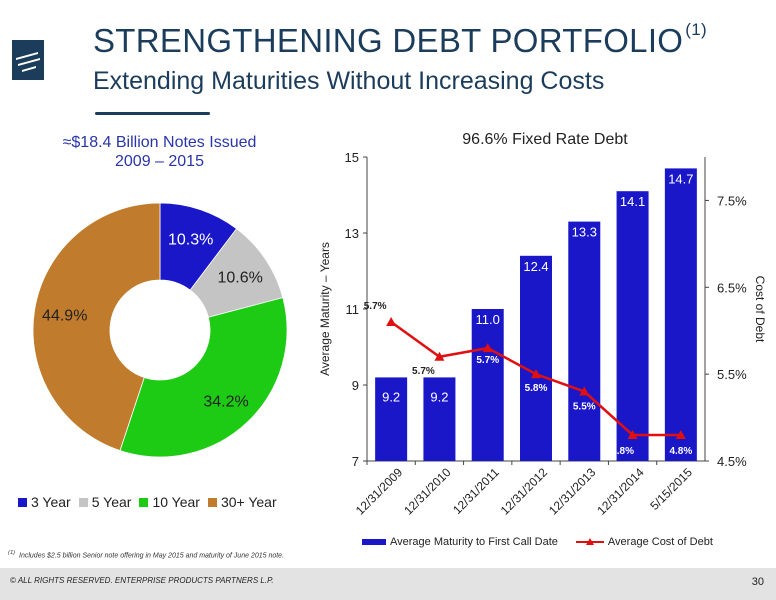 The width and height of the screenshot is (776, 600). What do you see at coordinates (584, 341) in the screenshot?
I see `bar-12-31-2013` at bounding box center [584, 341].